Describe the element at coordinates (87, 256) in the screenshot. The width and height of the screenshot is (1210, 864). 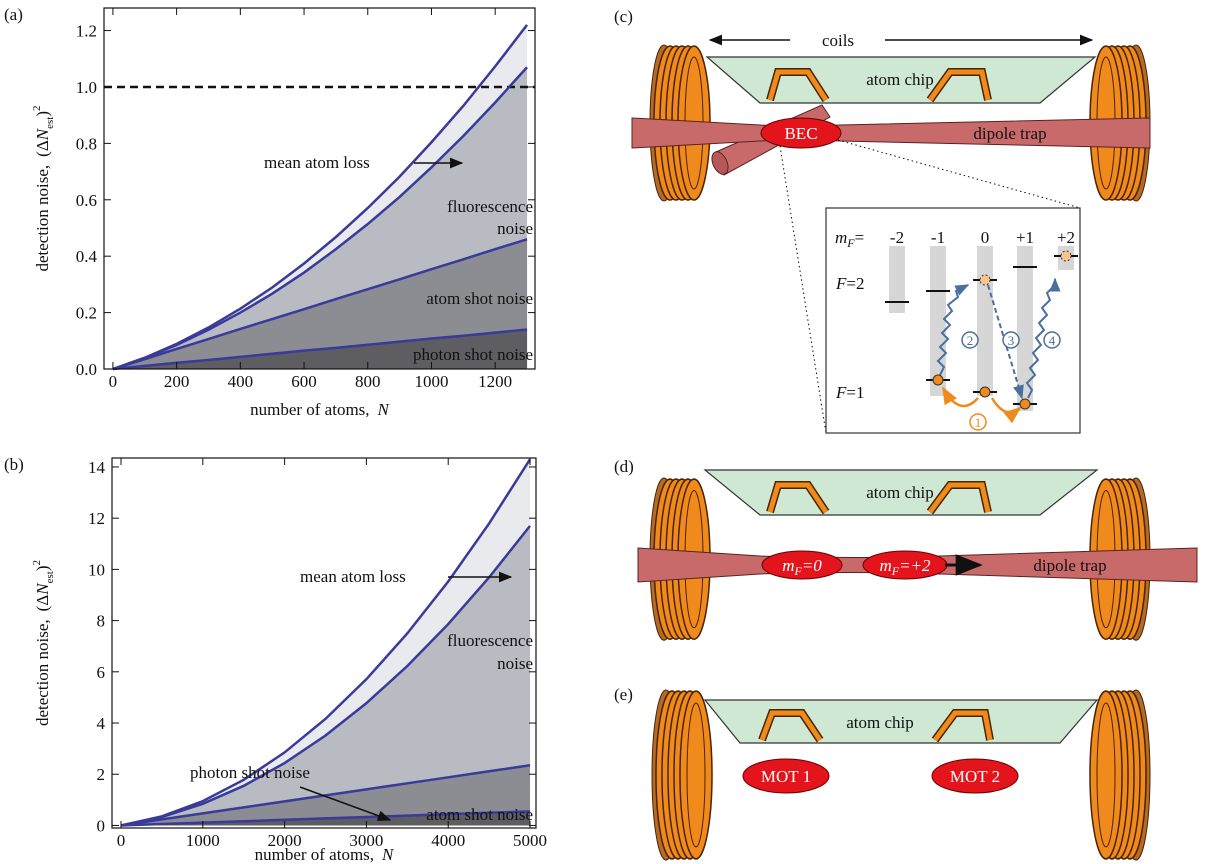
I see `y-tick-label: 0.4` at that location.